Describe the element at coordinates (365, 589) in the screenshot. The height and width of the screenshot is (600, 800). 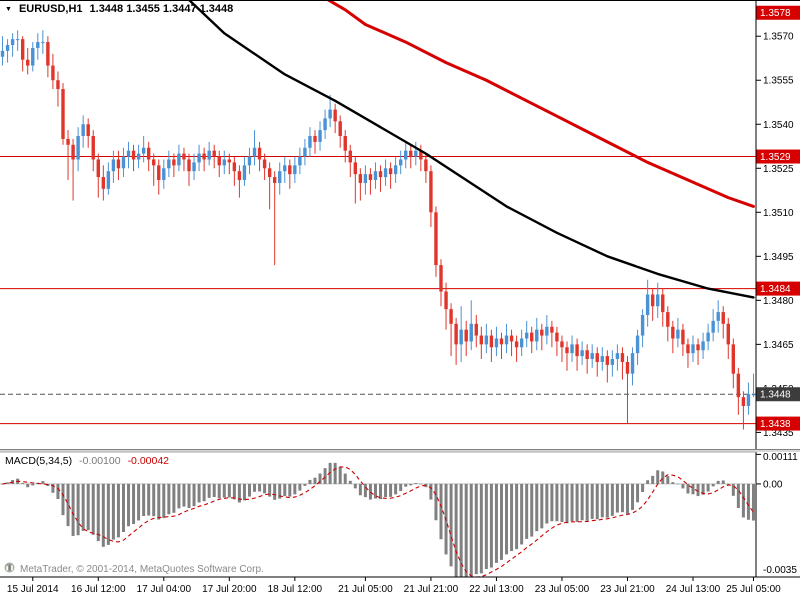
I see `time-axis-label: 21 Jul 05:00` at that location.